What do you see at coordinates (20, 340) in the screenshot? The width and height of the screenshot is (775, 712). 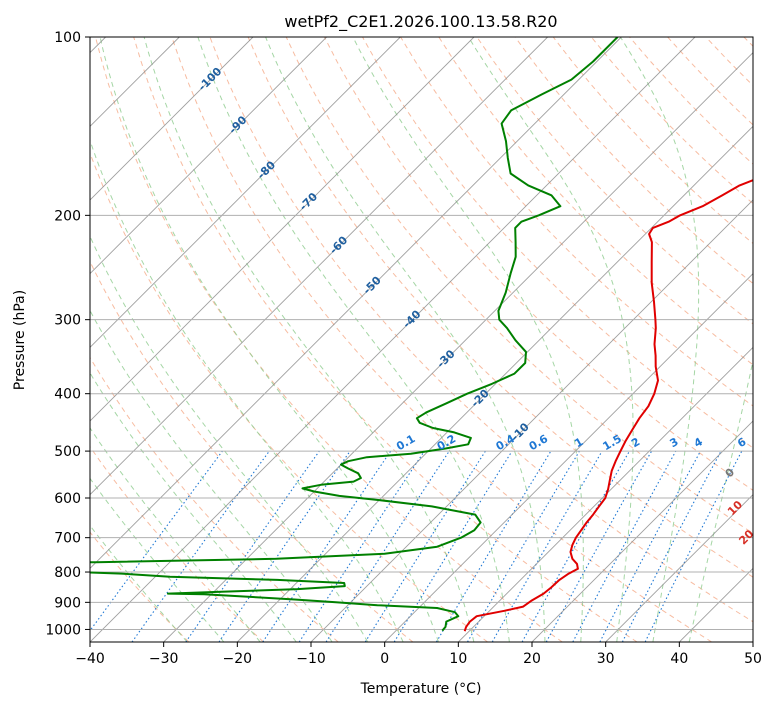 I see `y-axis-title: Pressure (hPa)` at bounding box center [20, 340].